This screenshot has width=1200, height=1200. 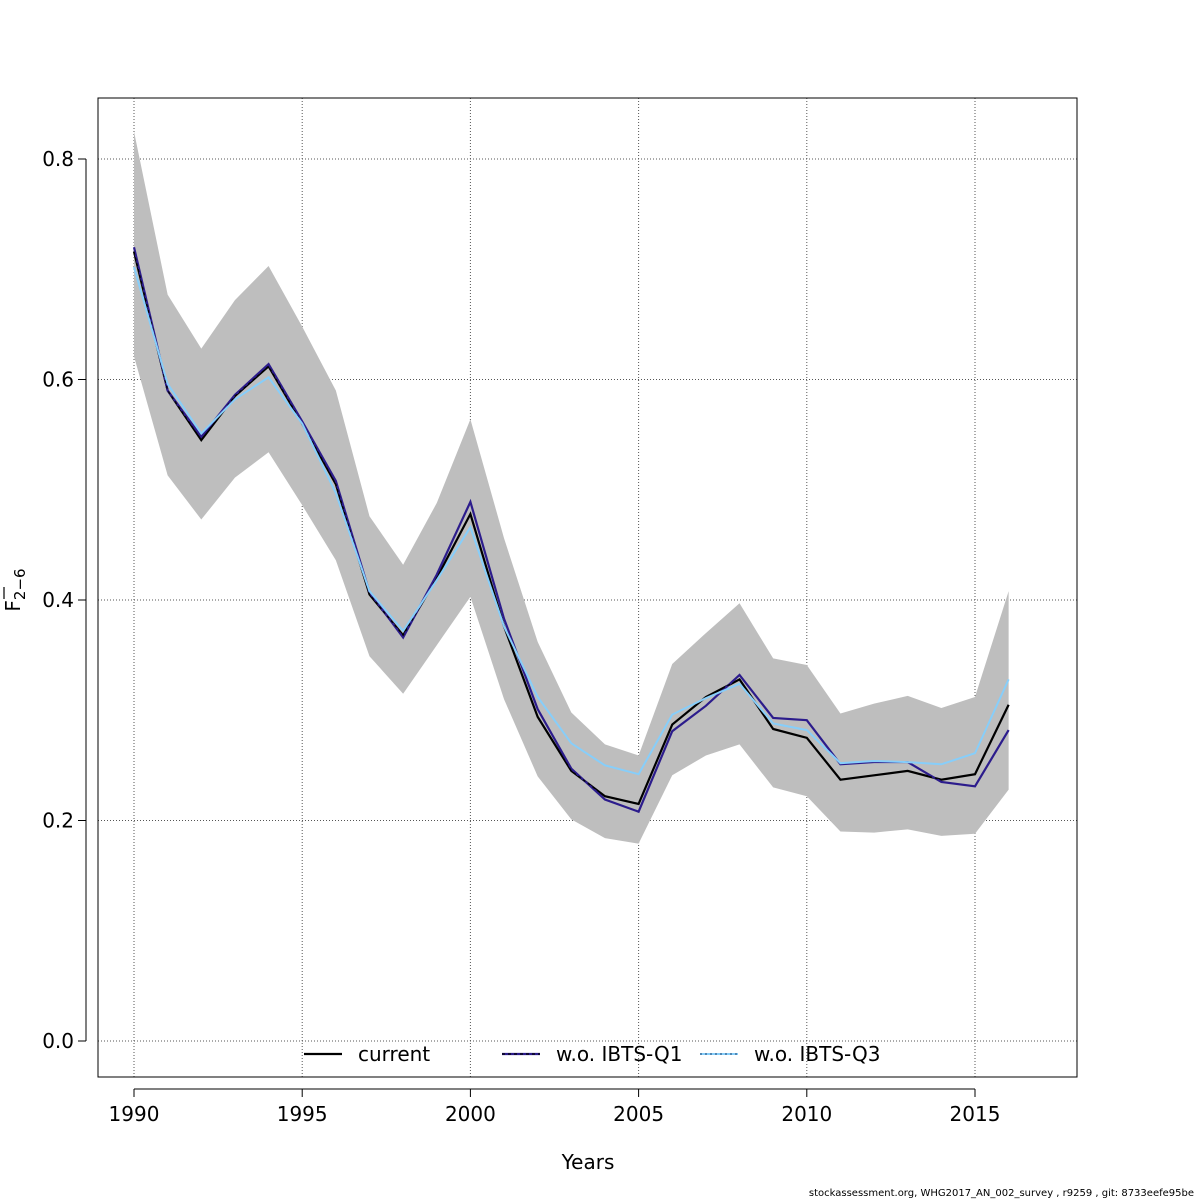 I want to click on x-tick-label: 1990, so click(x=134, y=1114).